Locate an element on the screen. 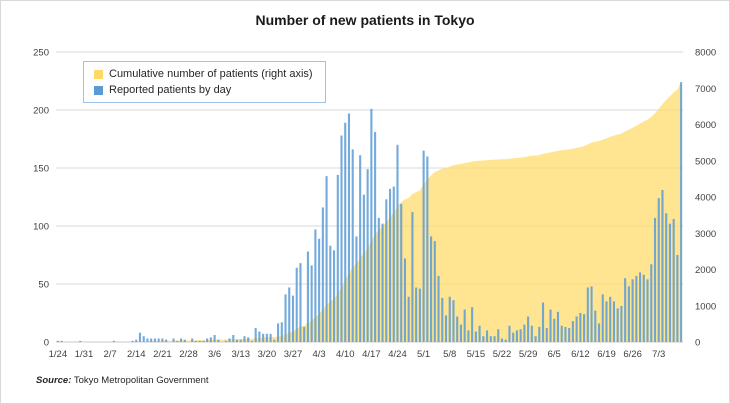 This screenshot has width=730, height=404. x-axis-tick-label: 5/15 is located at coordinates (476, 354).